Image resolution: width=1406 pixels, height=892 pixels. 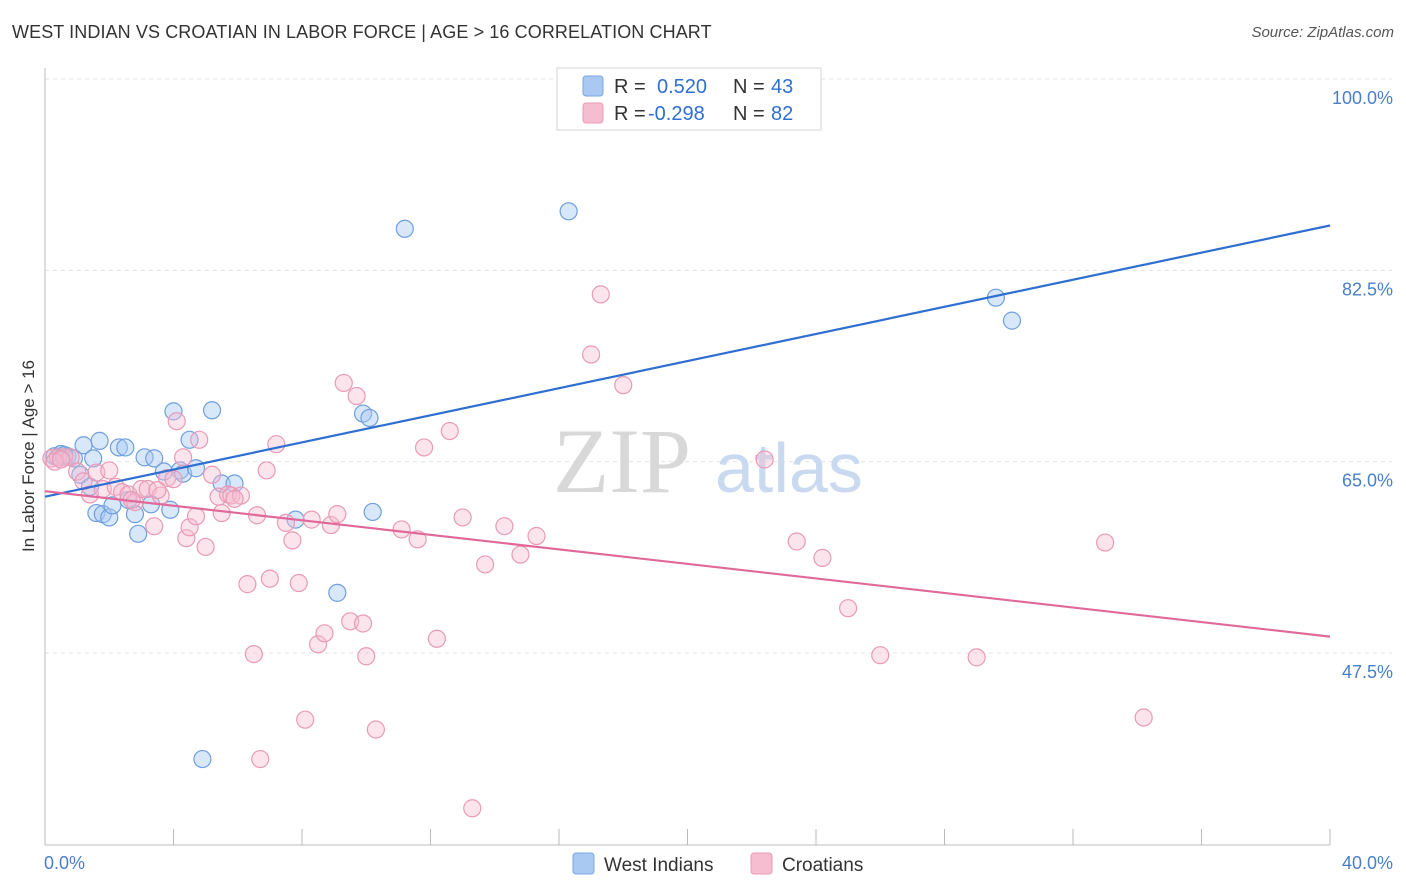 What do you see at coordinates (689, 99) in the screenshot?
I see `correlation-legend: R = 0.520 N = 43 R = -0.298 N = 82` at bounding box center [689, 99].